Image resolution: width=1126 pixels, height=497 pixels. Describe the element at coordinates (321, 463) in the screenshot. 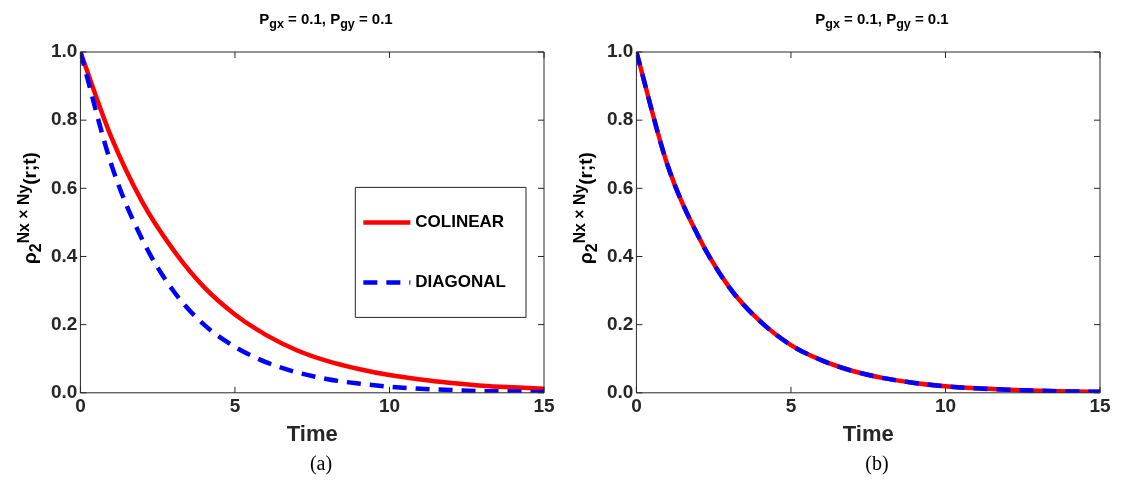

I see `text: (a)` at that location.